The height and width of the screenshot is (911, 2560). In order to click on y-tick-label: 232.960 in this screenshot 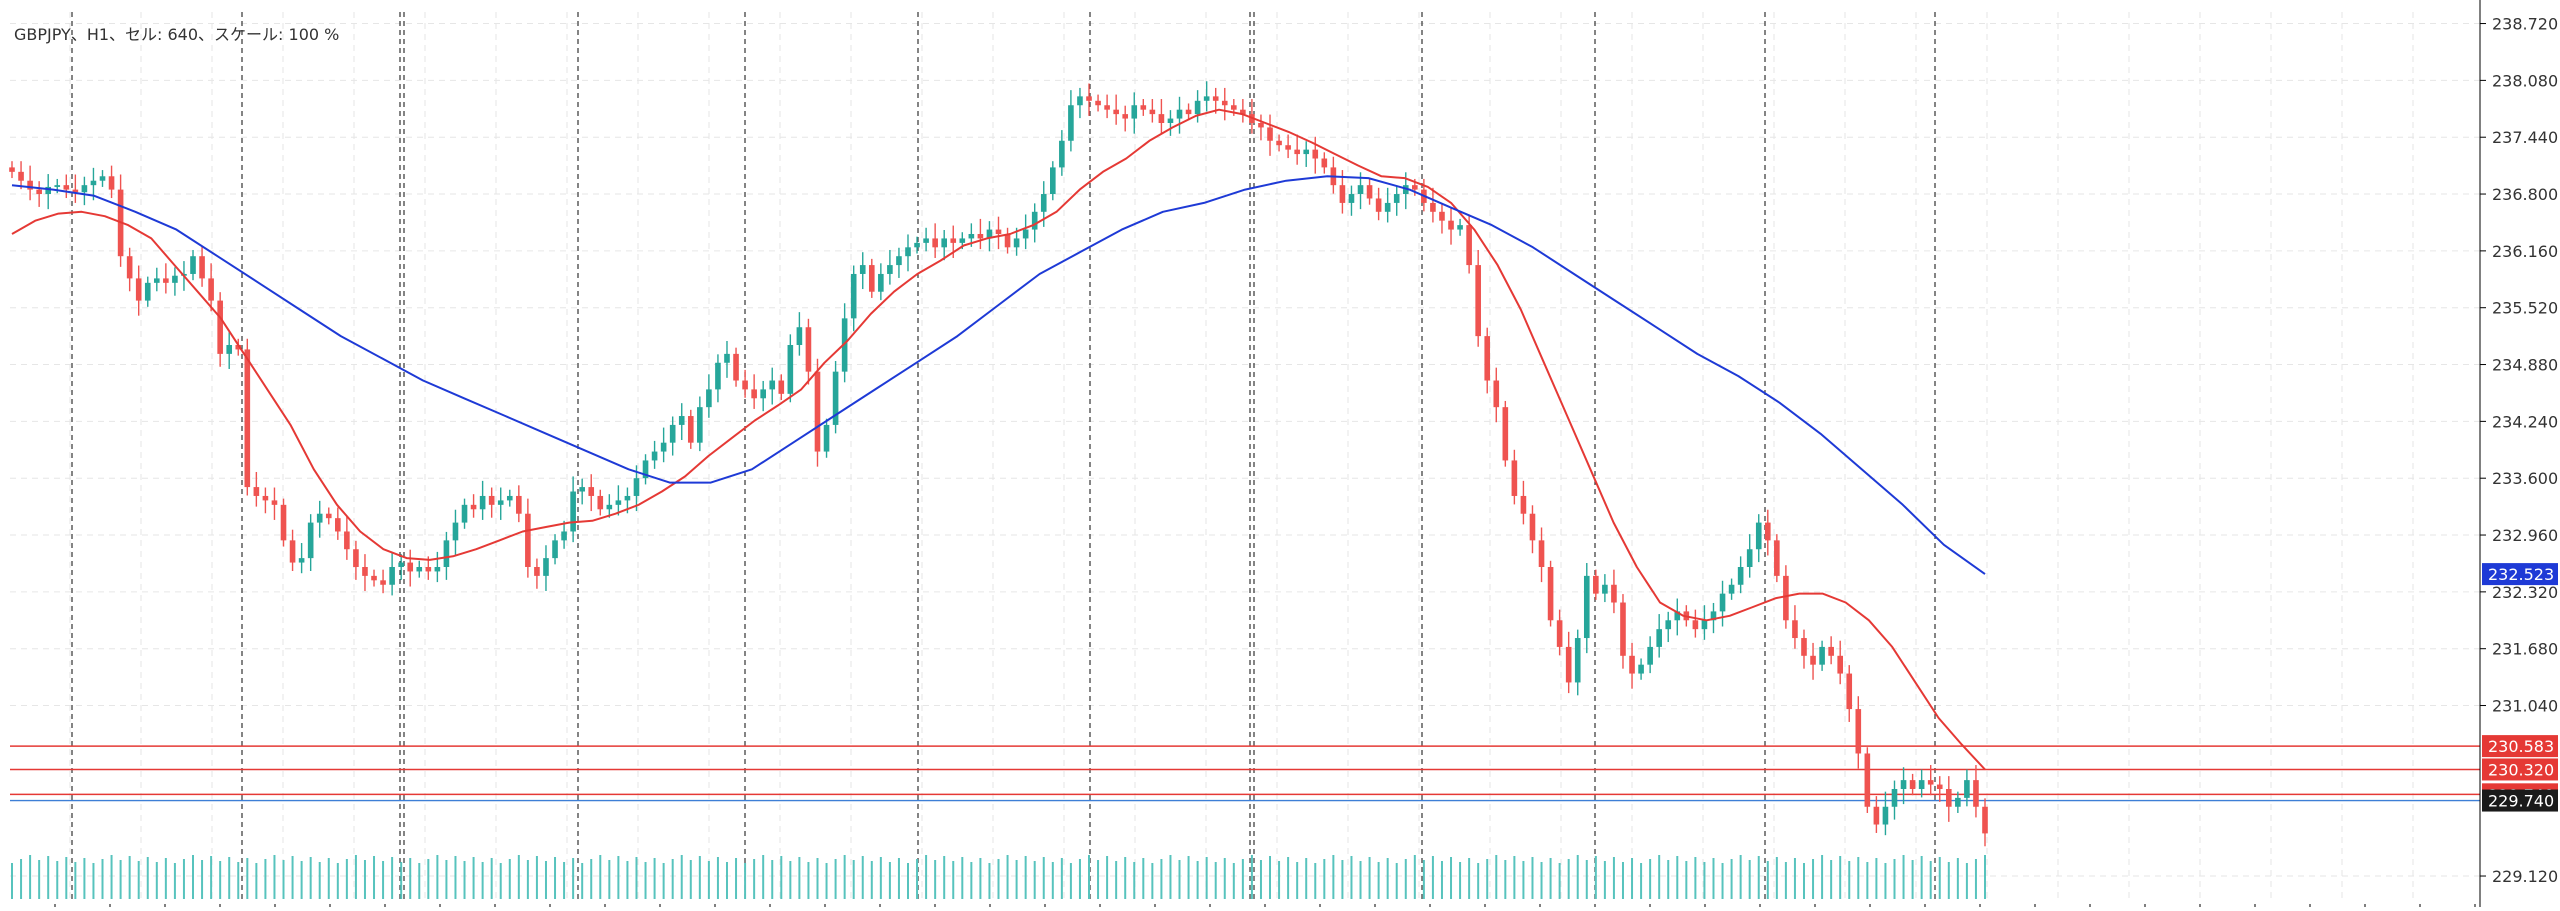, I will do `click(2525, 535)`.